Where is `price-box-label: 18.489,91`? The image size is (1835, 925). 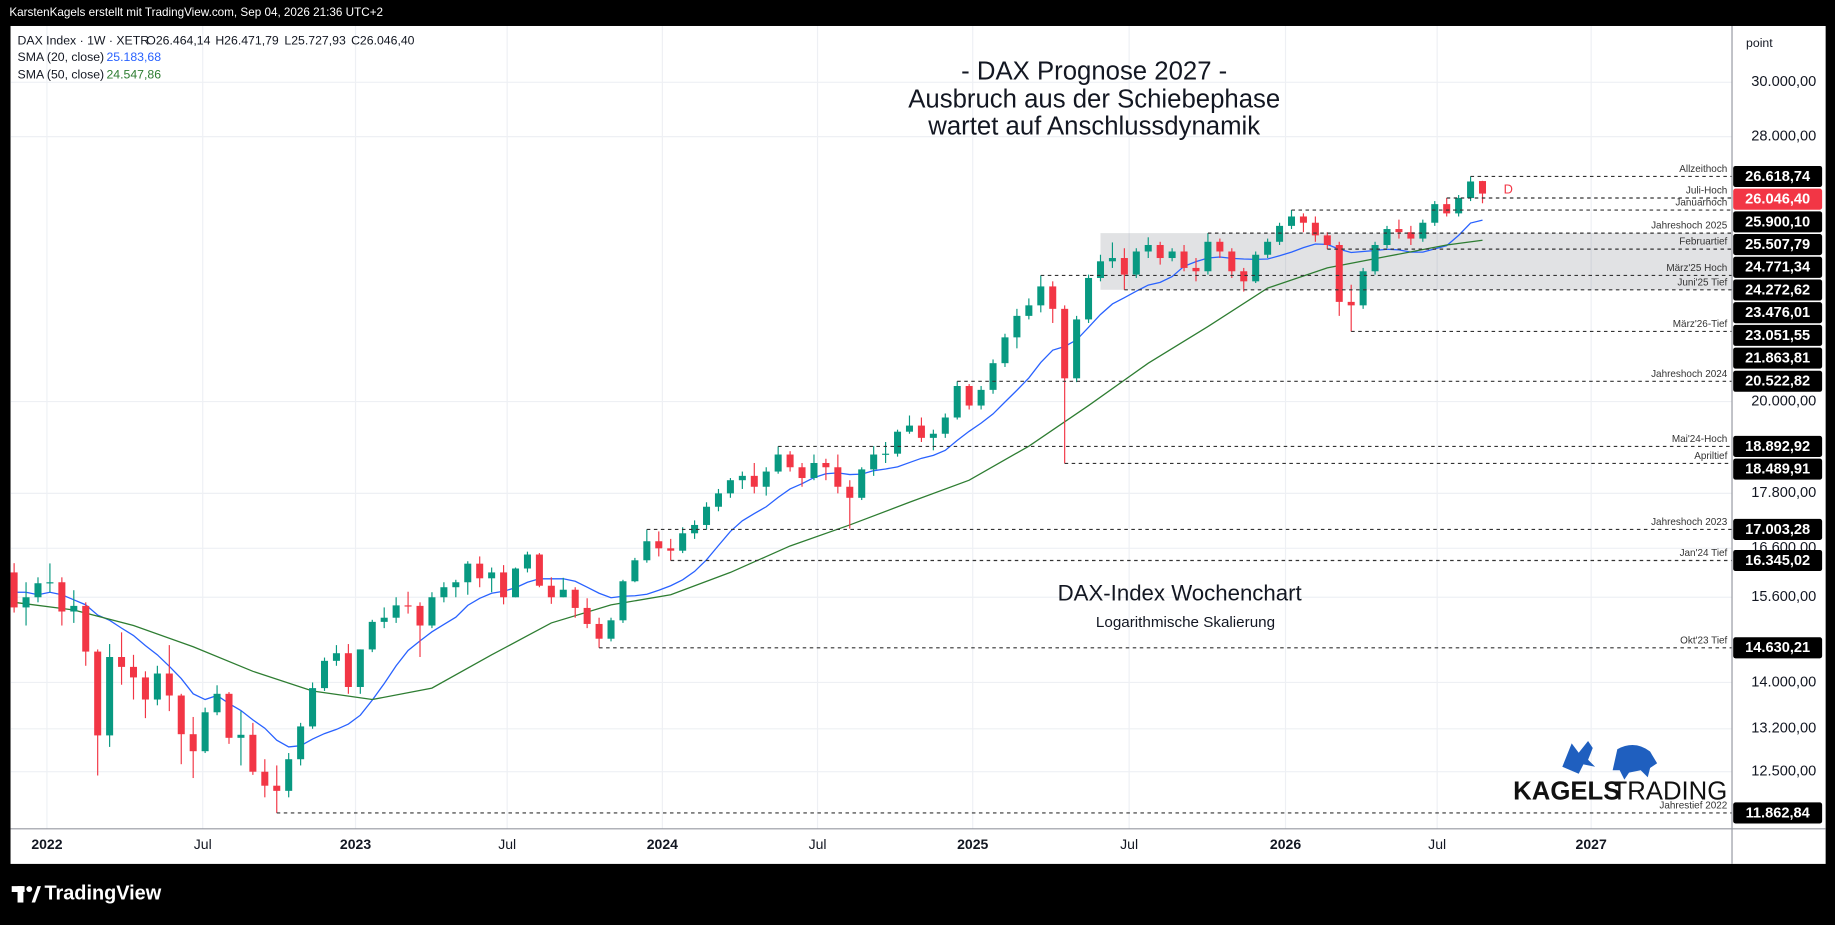
price-box-label: 18.489,91 is located at coordinates (1777, 470).